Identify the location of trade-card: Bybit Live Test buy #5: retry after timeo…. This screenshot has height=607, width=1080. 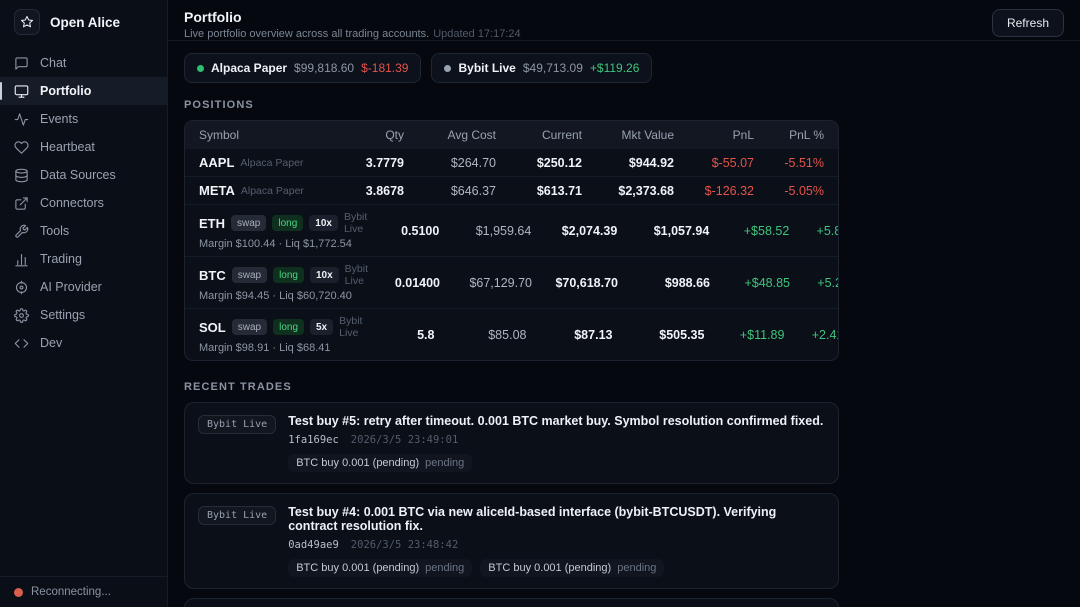
(511, 443).